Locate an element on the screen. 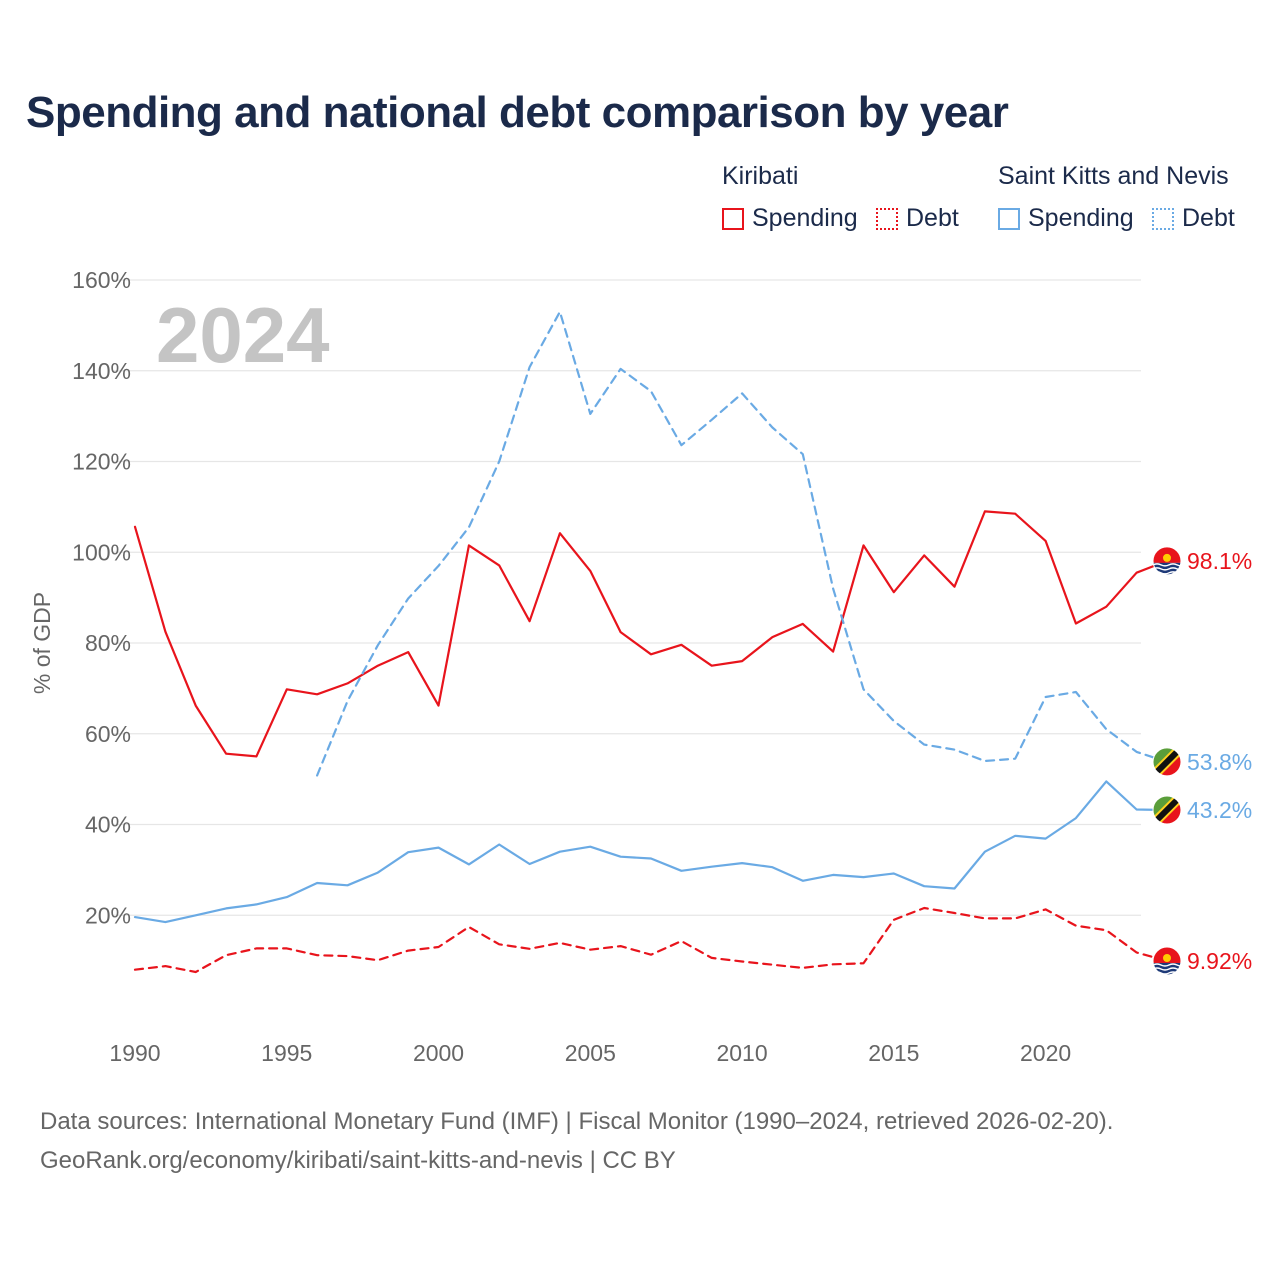 This screenshot has height=1280, width=1280. y-tick-label: 140% is located at coordinates (101, 371).